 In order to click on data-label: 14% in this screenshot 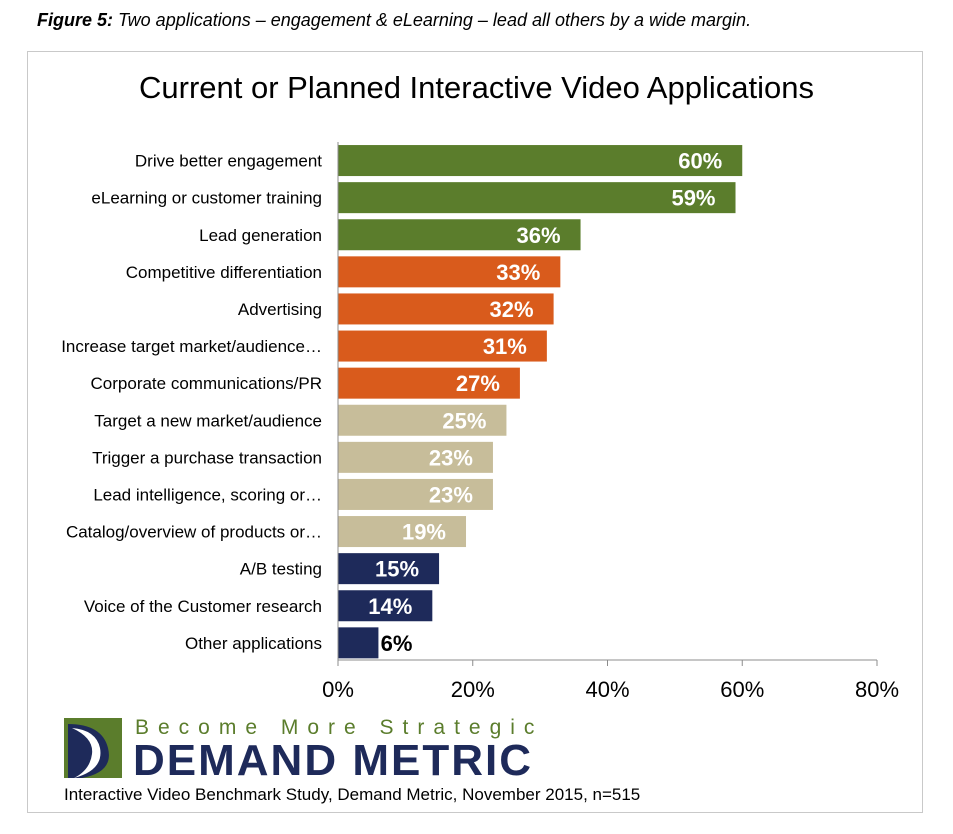, I will do `click(390, 606)`.